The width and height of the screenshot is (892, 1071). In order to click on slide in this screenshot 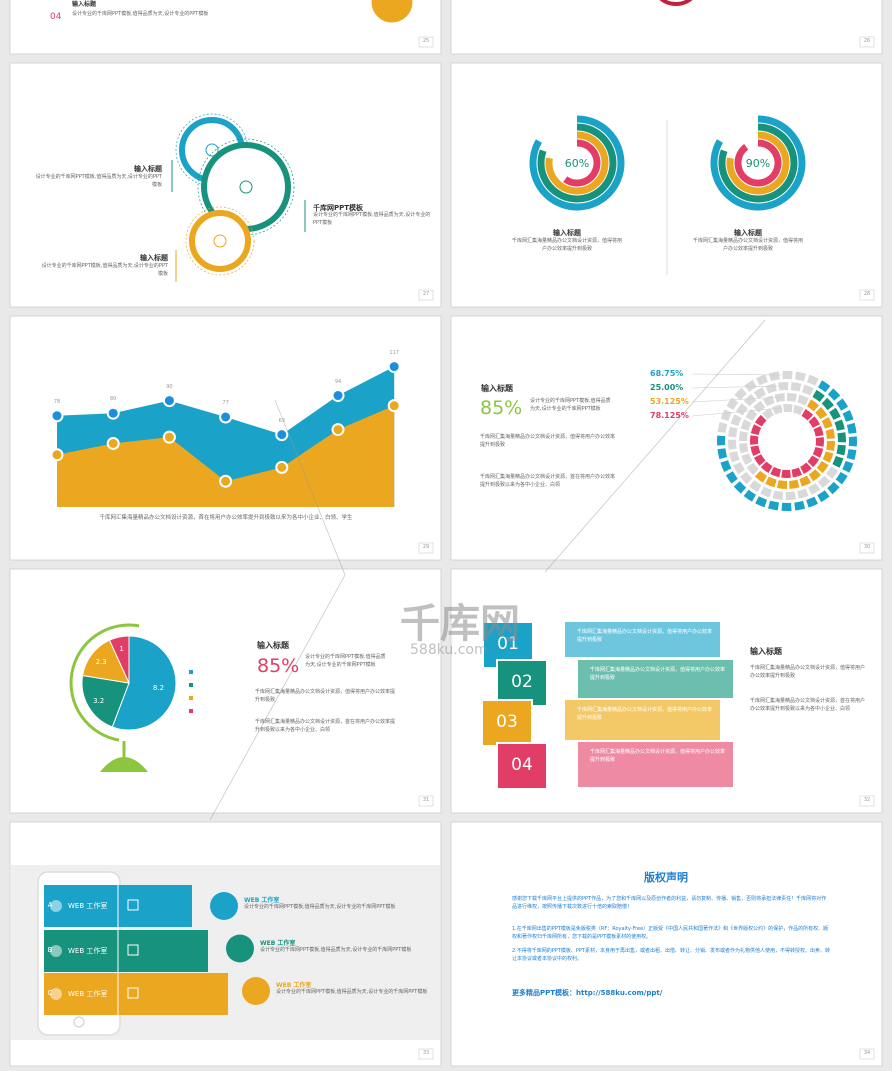, I will do `click(666, 27)`.